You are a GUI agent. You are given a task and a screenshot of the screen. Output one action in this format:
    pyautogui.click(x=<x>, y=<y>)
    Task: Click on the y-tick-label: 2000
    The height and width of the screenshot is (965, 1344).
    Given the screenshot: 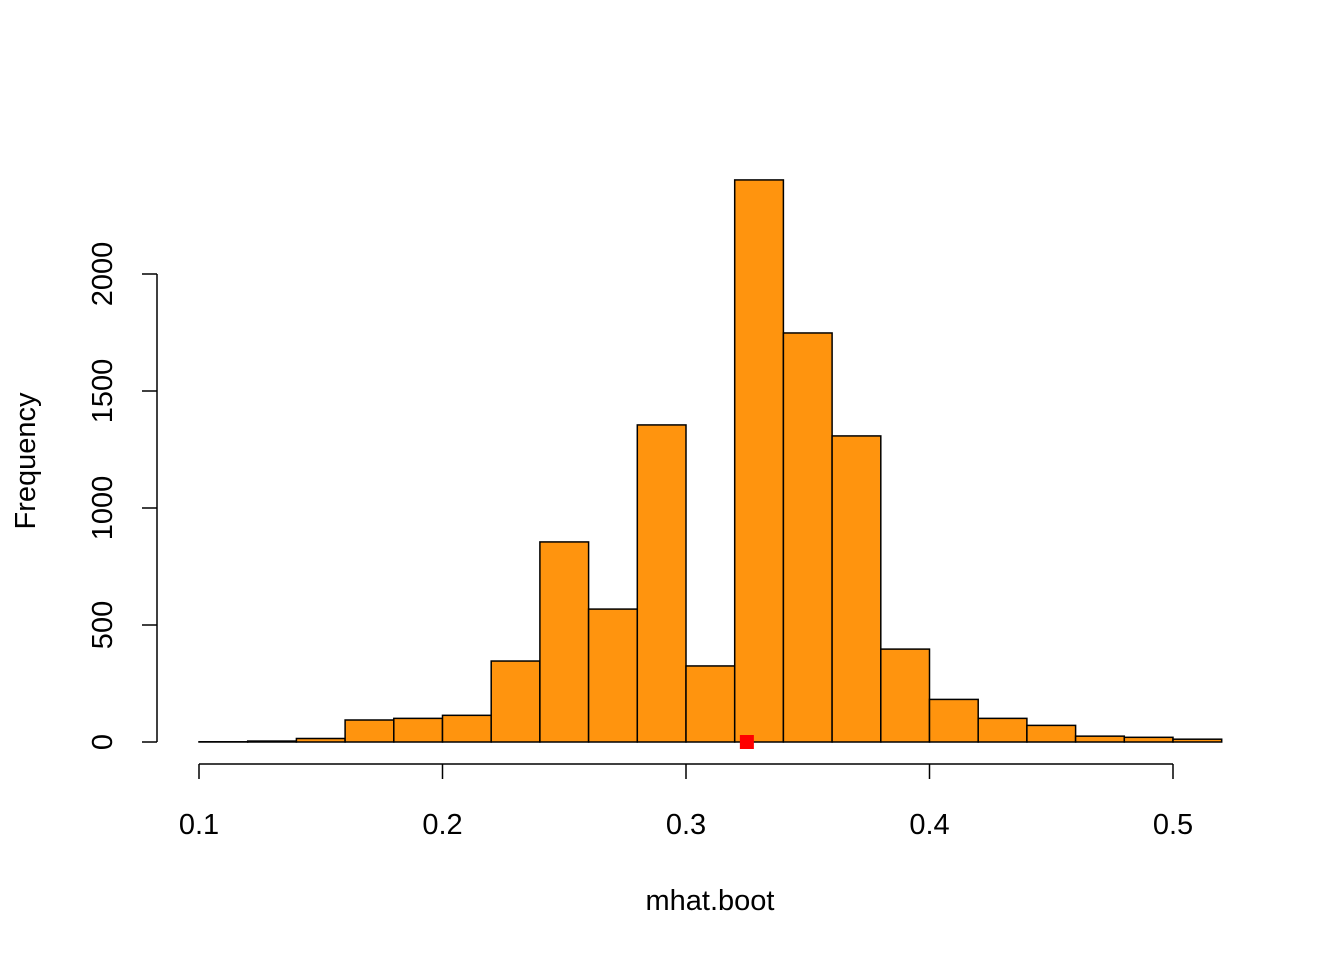 What is the action you would take?
    pyautogui.click(x=103, y=274)
    